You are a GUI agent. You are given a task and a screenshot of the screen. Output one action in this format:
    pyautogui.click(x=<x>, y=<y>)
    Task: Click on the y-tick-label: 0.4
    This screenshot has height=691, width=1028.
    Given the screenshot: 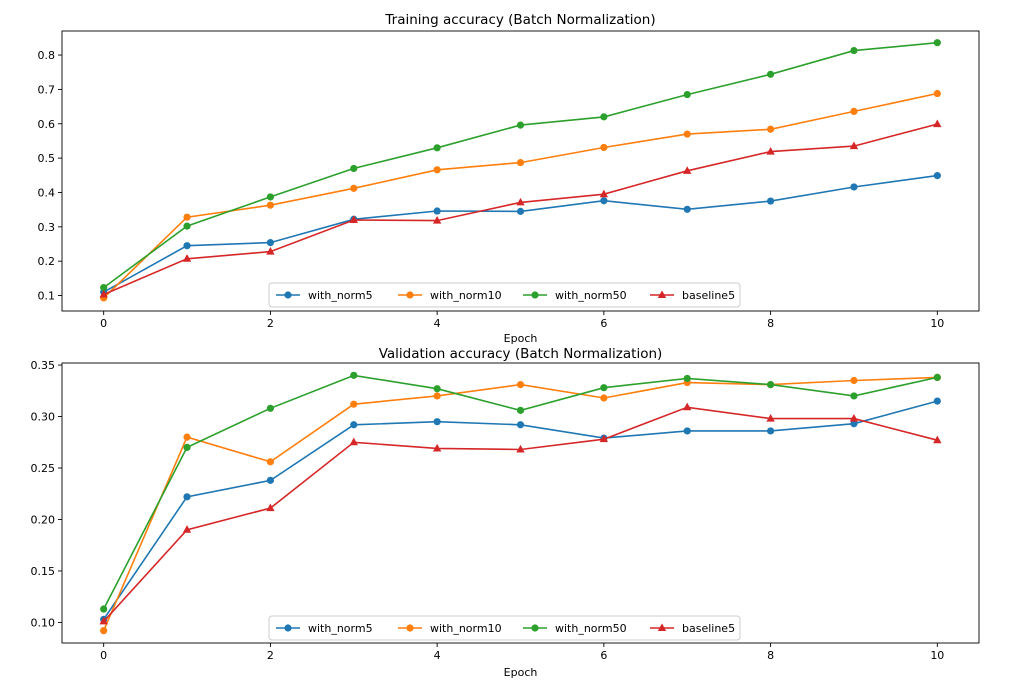 What is the action you would take?
    pyautogui.click(x=47, y=192)
    